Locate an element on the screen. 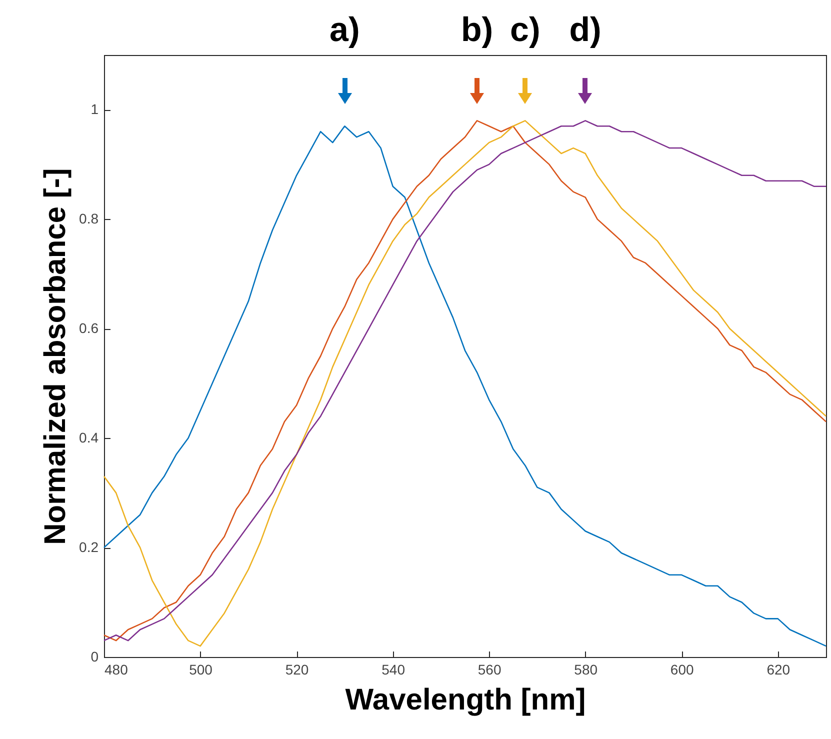 The width and height of the screenshot is (831, 739). x-tick-label: 600 is located at coordinates (682, 670).